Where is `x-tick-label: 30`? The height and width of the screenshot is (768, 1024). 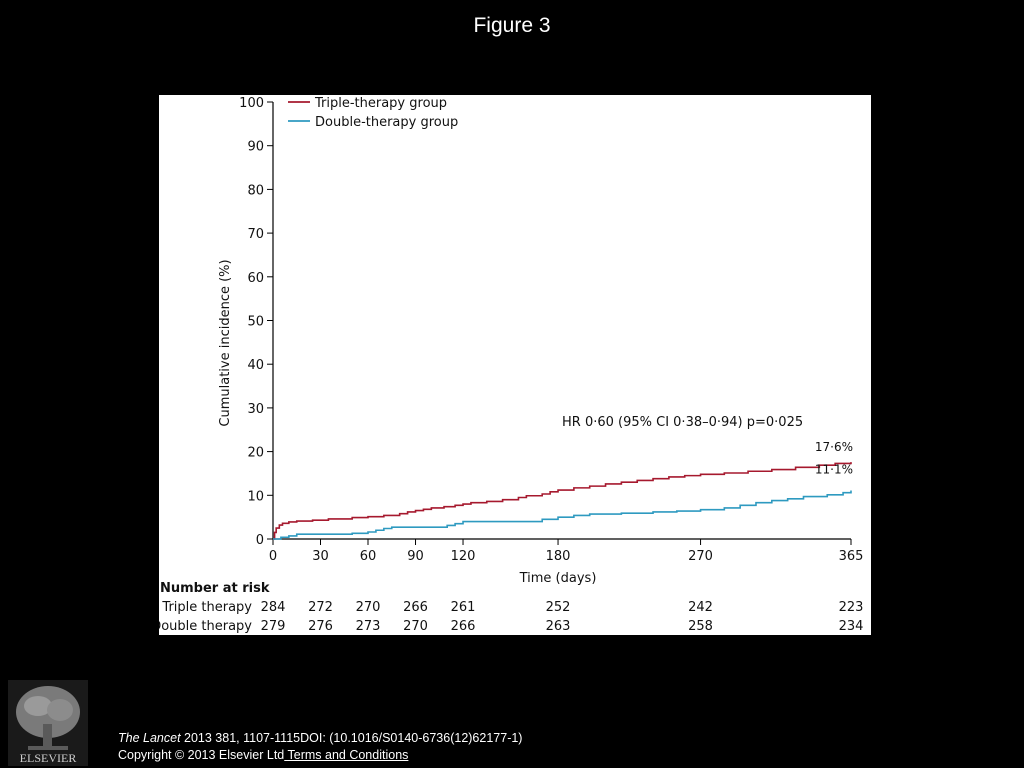
x-tick-label: 30 is located at coordinates (320, 556).